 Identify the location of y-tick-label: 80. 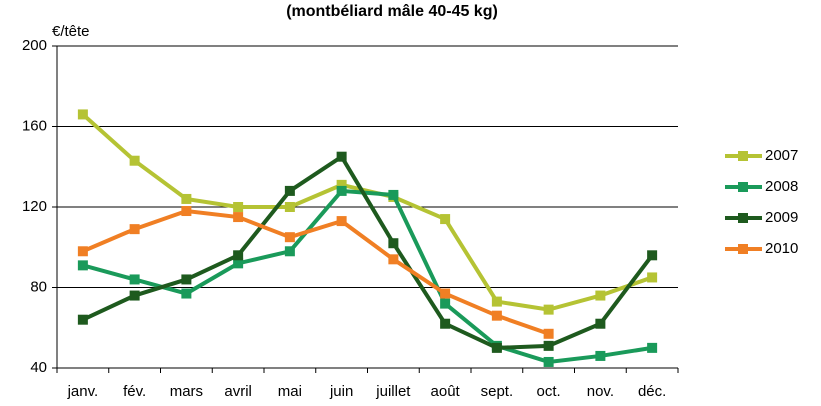
(38, 286).